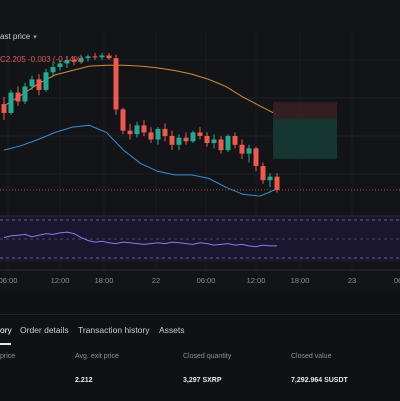 This screenshot has width=400, height=401. I want to click on table-cell: 7,292.964 SUSDT, so click(319, 380).